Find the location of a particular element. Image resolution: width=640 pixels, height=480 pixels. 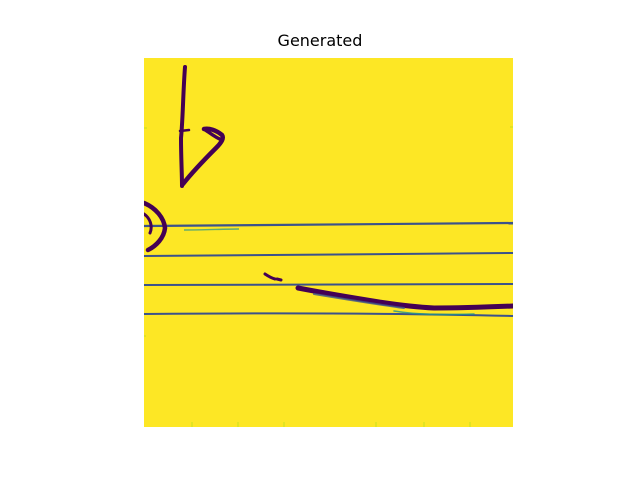

flat-stem-tick is located at coordinates (184, 130).